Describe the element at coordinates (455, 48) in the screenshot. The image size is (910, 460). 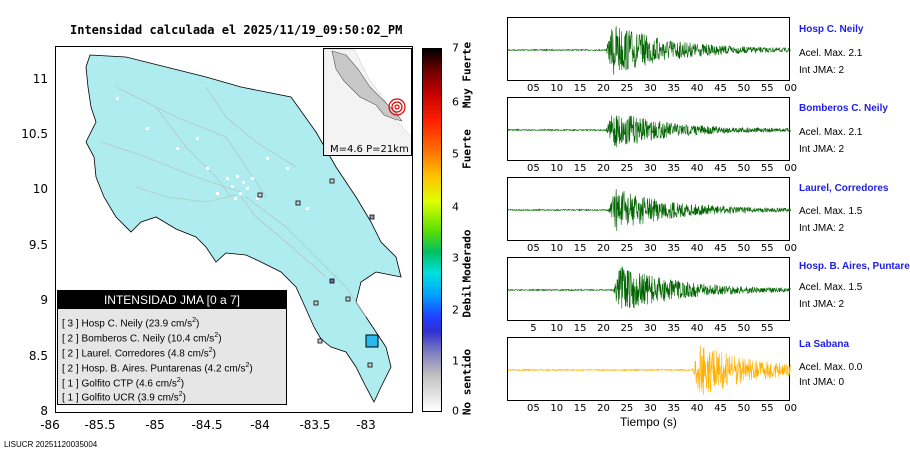
I see `colorbar-tick: 7` at that location.